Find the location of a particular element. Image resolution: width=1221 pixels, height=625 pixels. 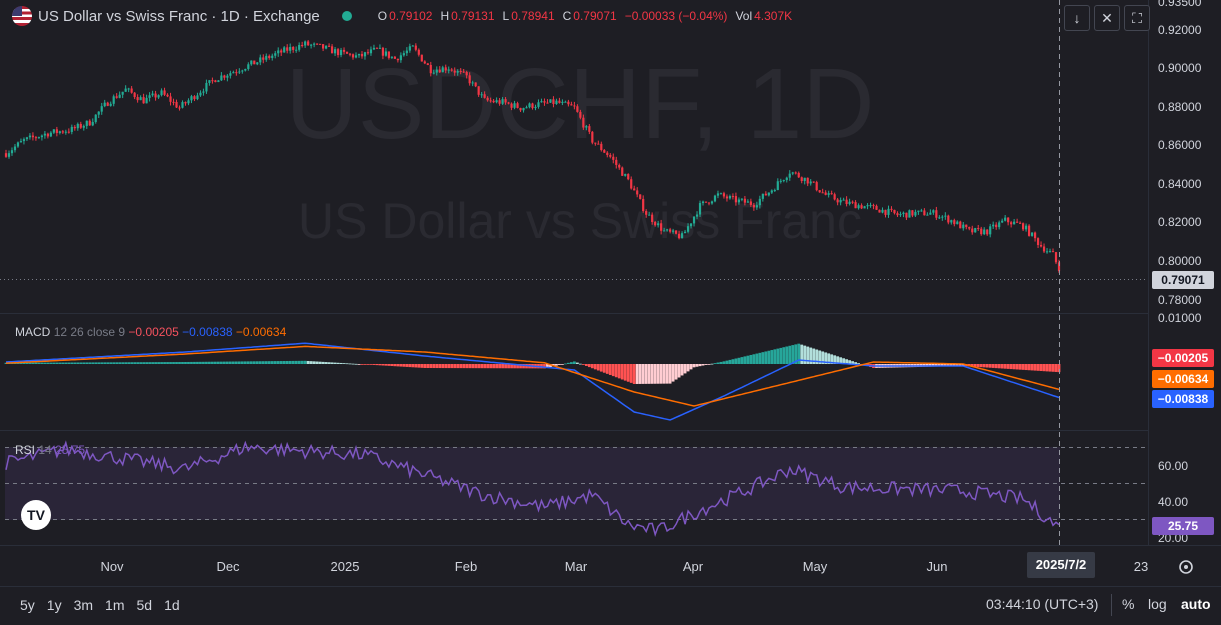

range-1m: 1m is located at coordinates (115, 605).